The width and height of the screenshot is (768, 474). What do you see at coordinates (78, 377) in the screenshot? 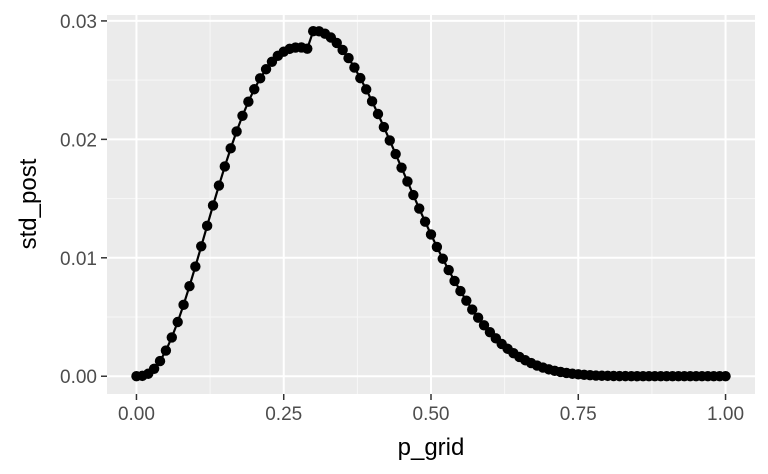
I see `y-tick-label-0: 0.00` at bounding box center [78, 377].